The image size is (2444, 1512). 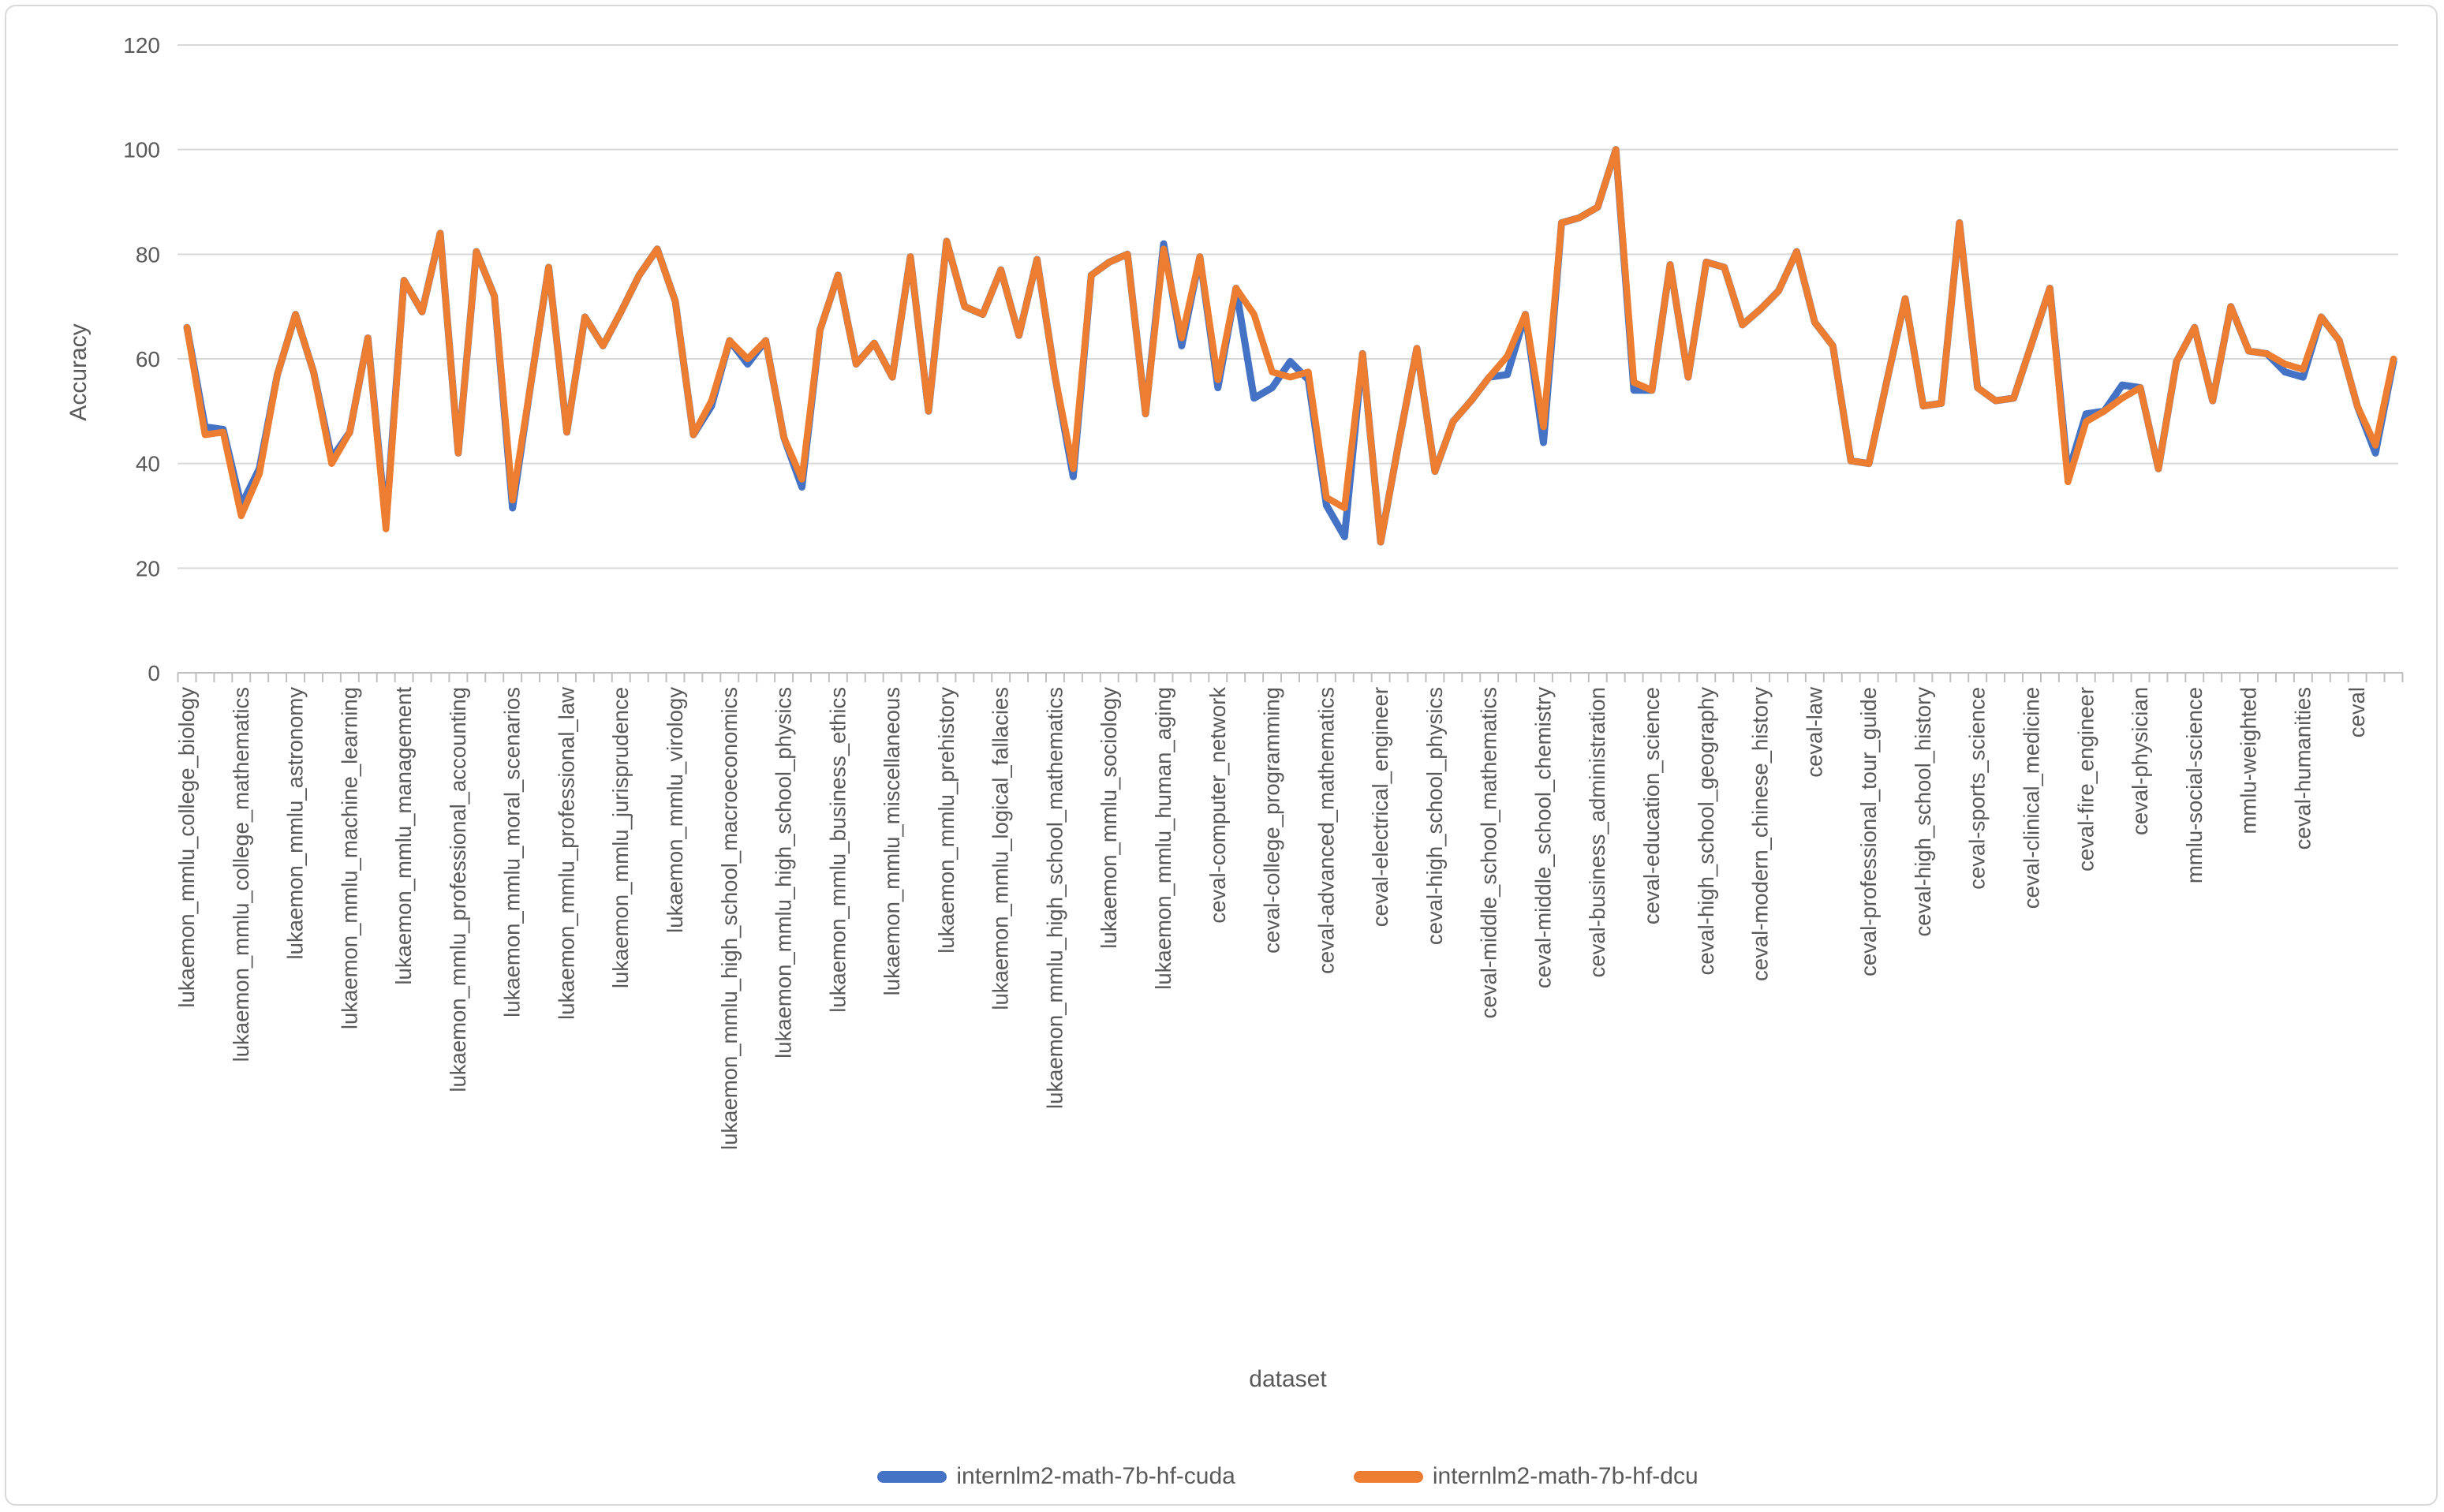 What do you see at coordinates (458, 889) in the screenshot?
I see `x-tick-label: lukaemon_mmlu_professional_accounting` at bounding box center [458, 889].